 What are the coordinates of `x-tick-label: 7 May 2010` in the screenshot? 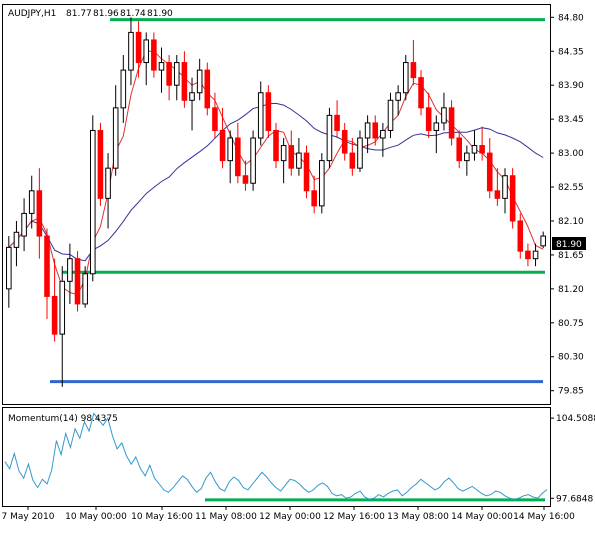 It's located at (28, 517).